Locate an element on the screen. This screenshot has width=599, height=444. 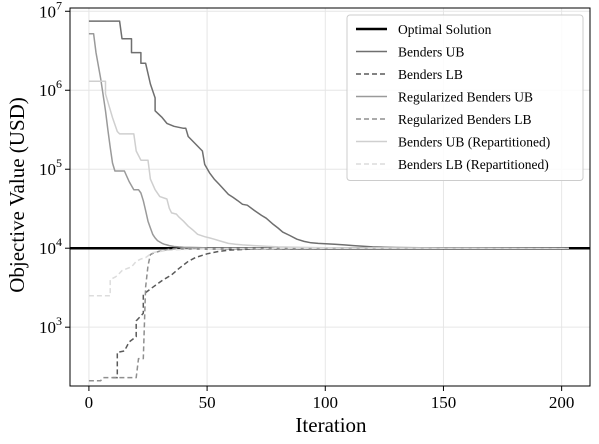
y-tick-label: 10³ is located at coordinates (50, 325).